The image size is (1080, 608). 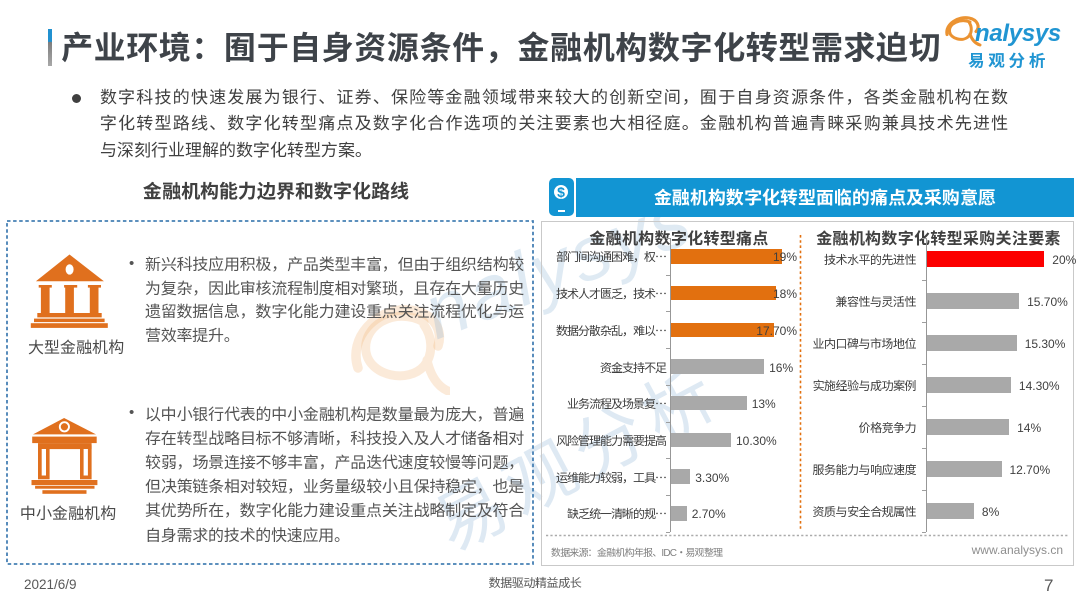 I want to click on svg-text: nalysys, so click(x=1018, y=33).